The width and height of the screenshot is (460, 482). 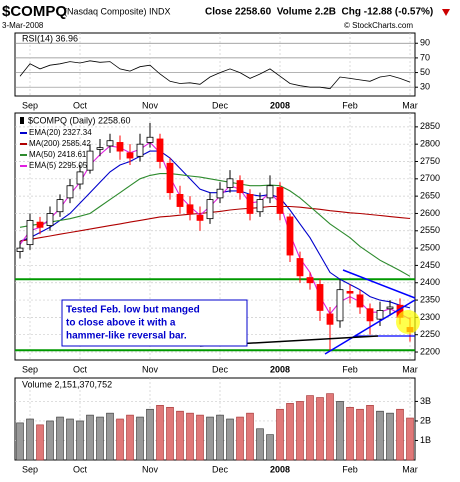 I want to click on legend-icon, so click(x=22, y=120).